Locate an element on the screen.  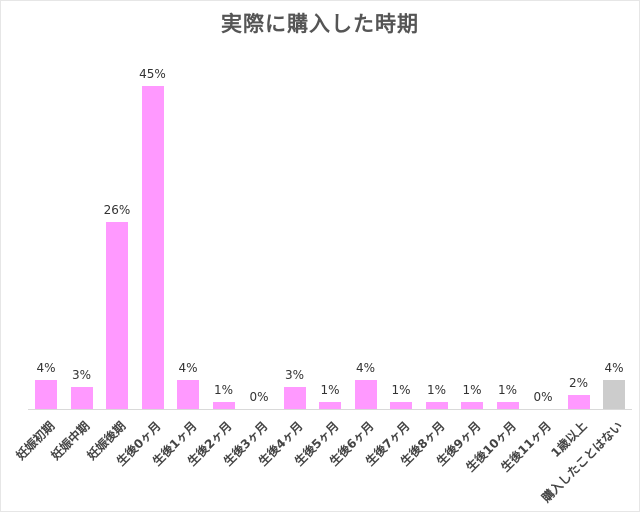
data-label: 26% is located at coordinates (117, 210).